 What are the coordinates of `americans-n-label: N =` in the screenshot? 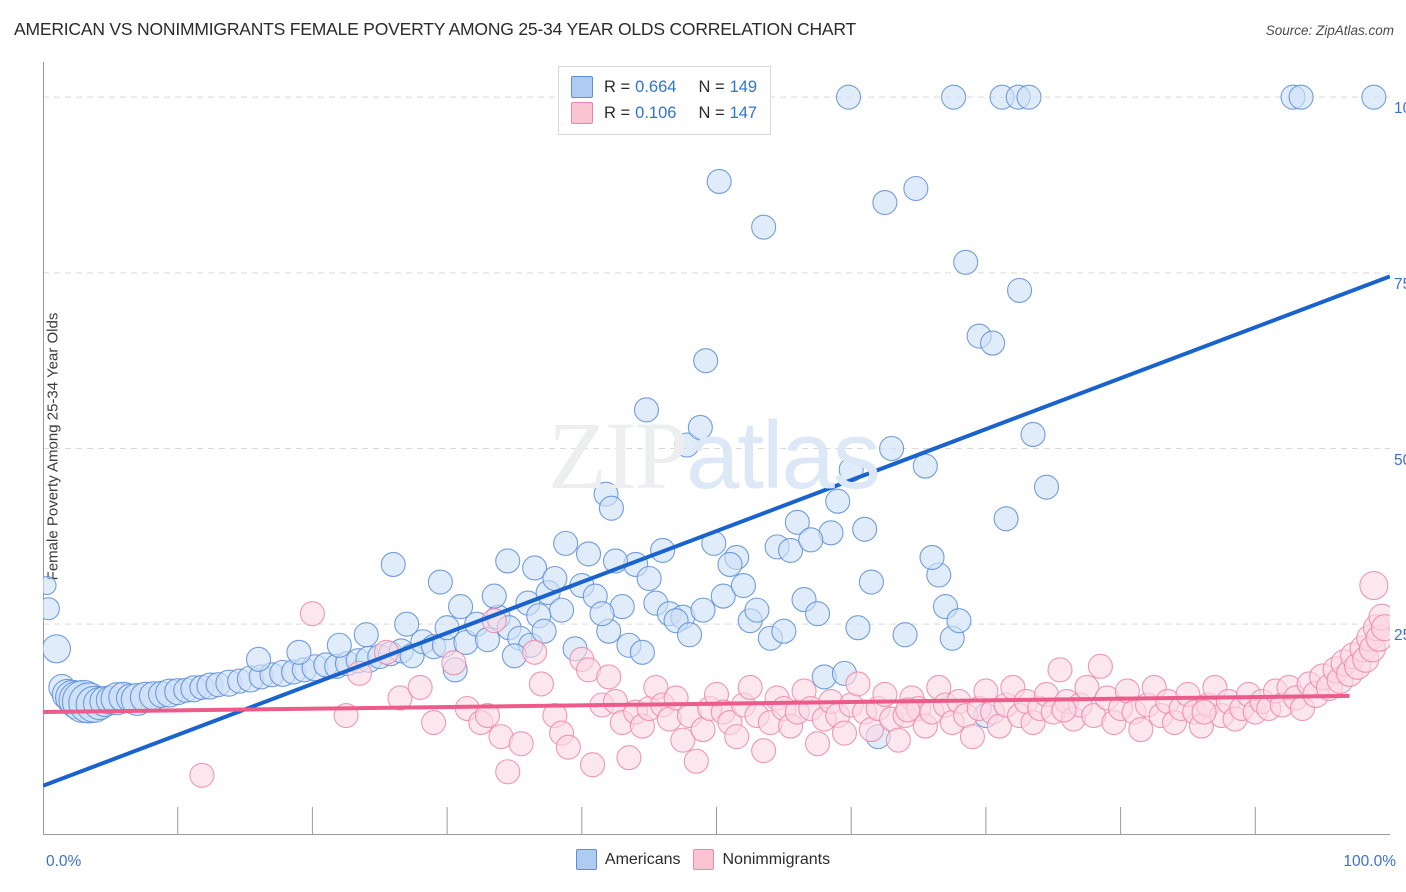 It's located at (711, 86).